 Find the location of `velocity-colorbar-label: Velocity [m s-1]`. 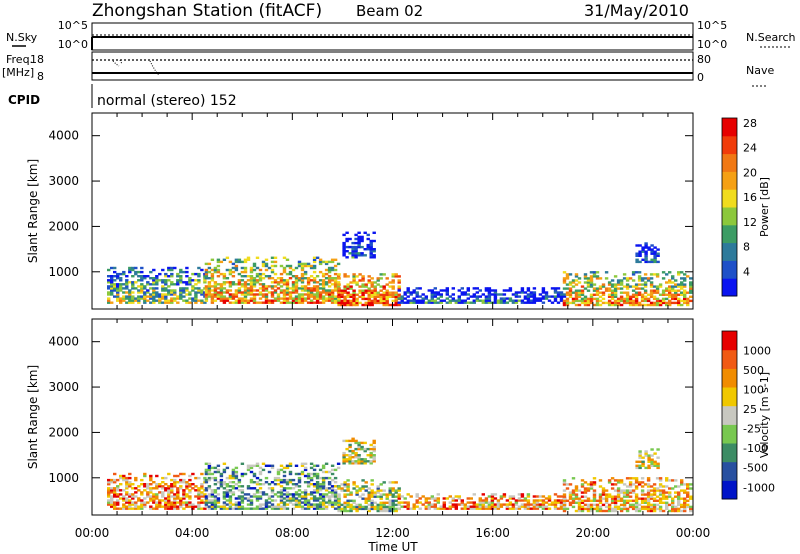

velocity-colorbar-label: Velocity [m s-1] is located at coordinates (764, 415).